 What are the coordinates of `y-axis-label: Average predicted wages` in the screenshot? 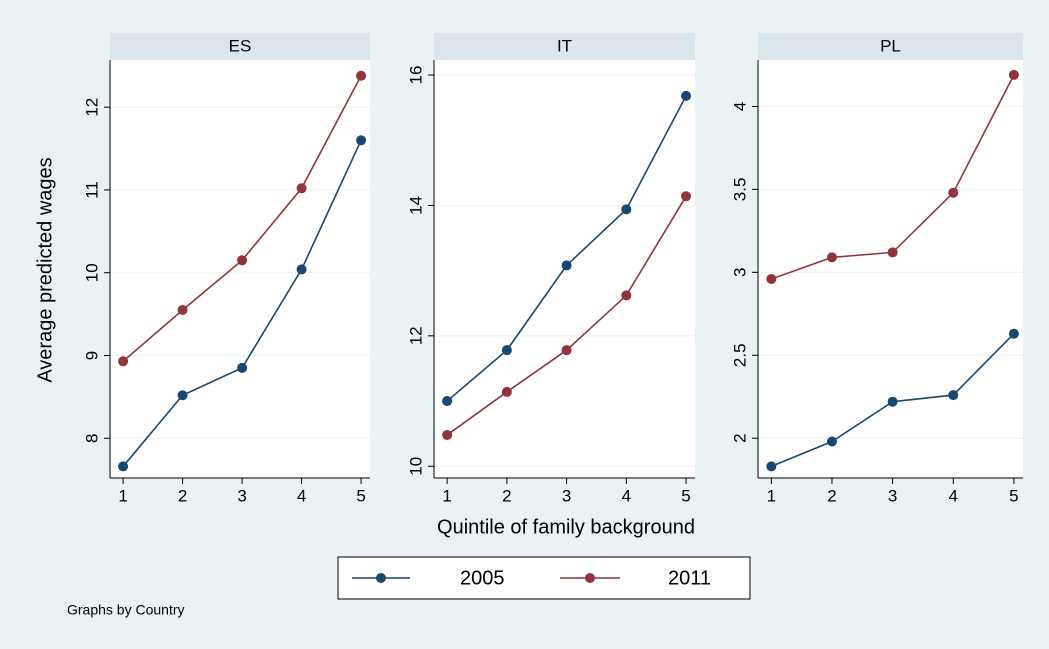 It's located at (45, 269).